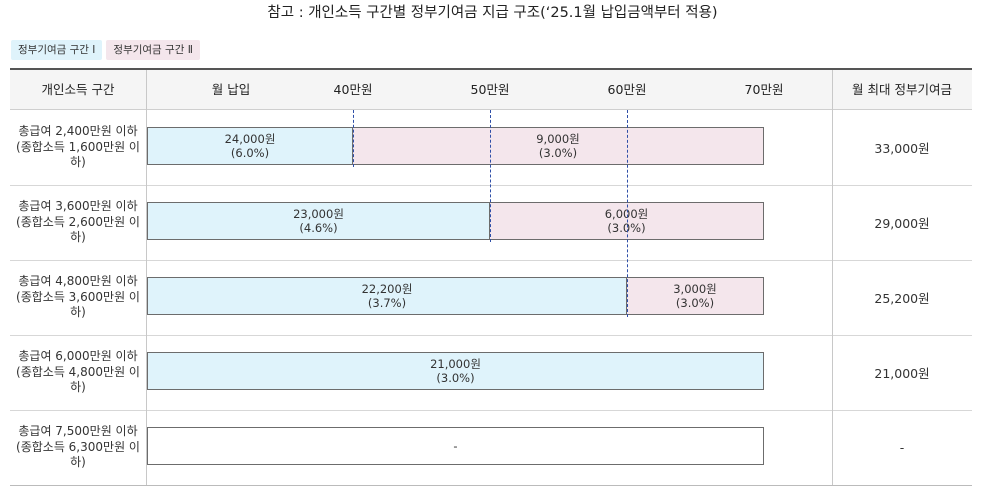 This screenshot has height=493, width=985. I want to click on income-band-label: 총급여 4,800만원 이하 (종합소득 3,600만원 이하), so click(78, 297).